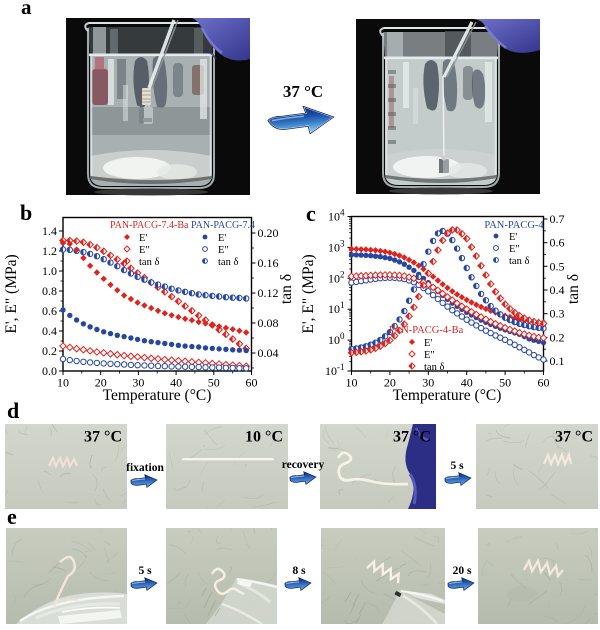  What do you see at coordinates (557, 314) in the screenshot?
I see `svg-text: 0.3` at bounding box center [557, 314].